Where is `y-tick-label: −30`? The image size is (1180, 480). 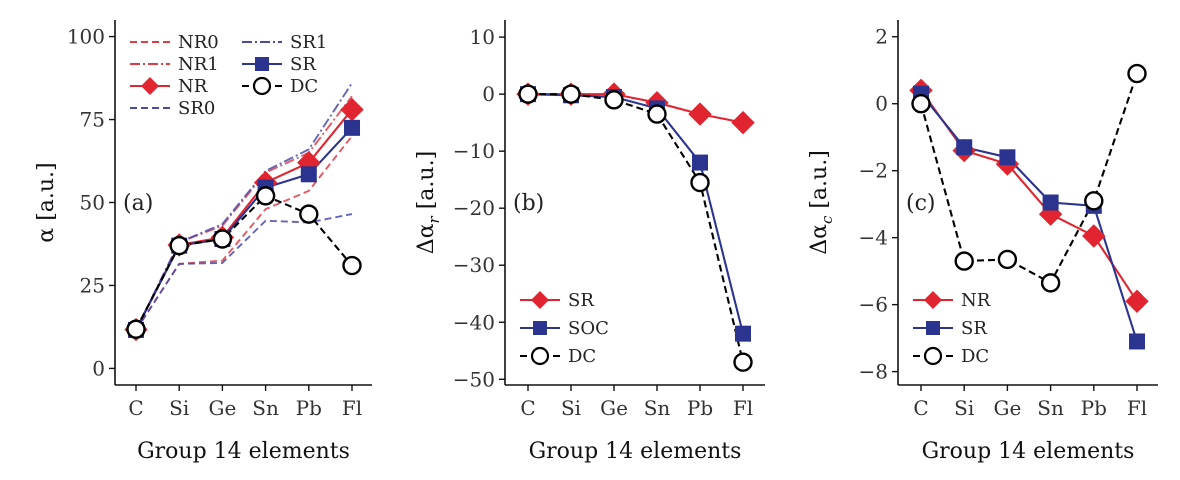
y-tick-label: −30 is located at coordinates (474, 265).